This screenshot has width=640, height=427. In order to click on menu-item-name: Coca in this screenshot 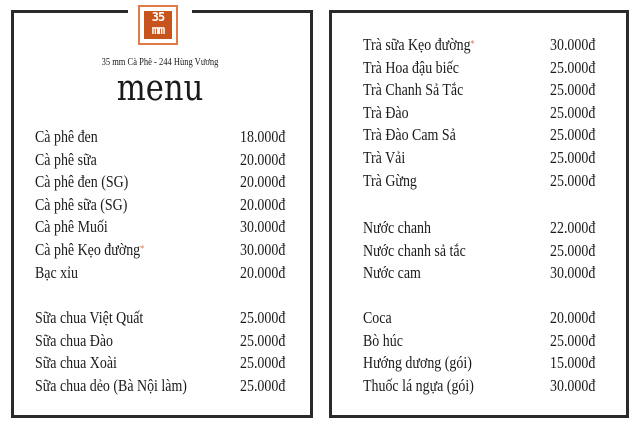, I will do `click(377, 318)`.